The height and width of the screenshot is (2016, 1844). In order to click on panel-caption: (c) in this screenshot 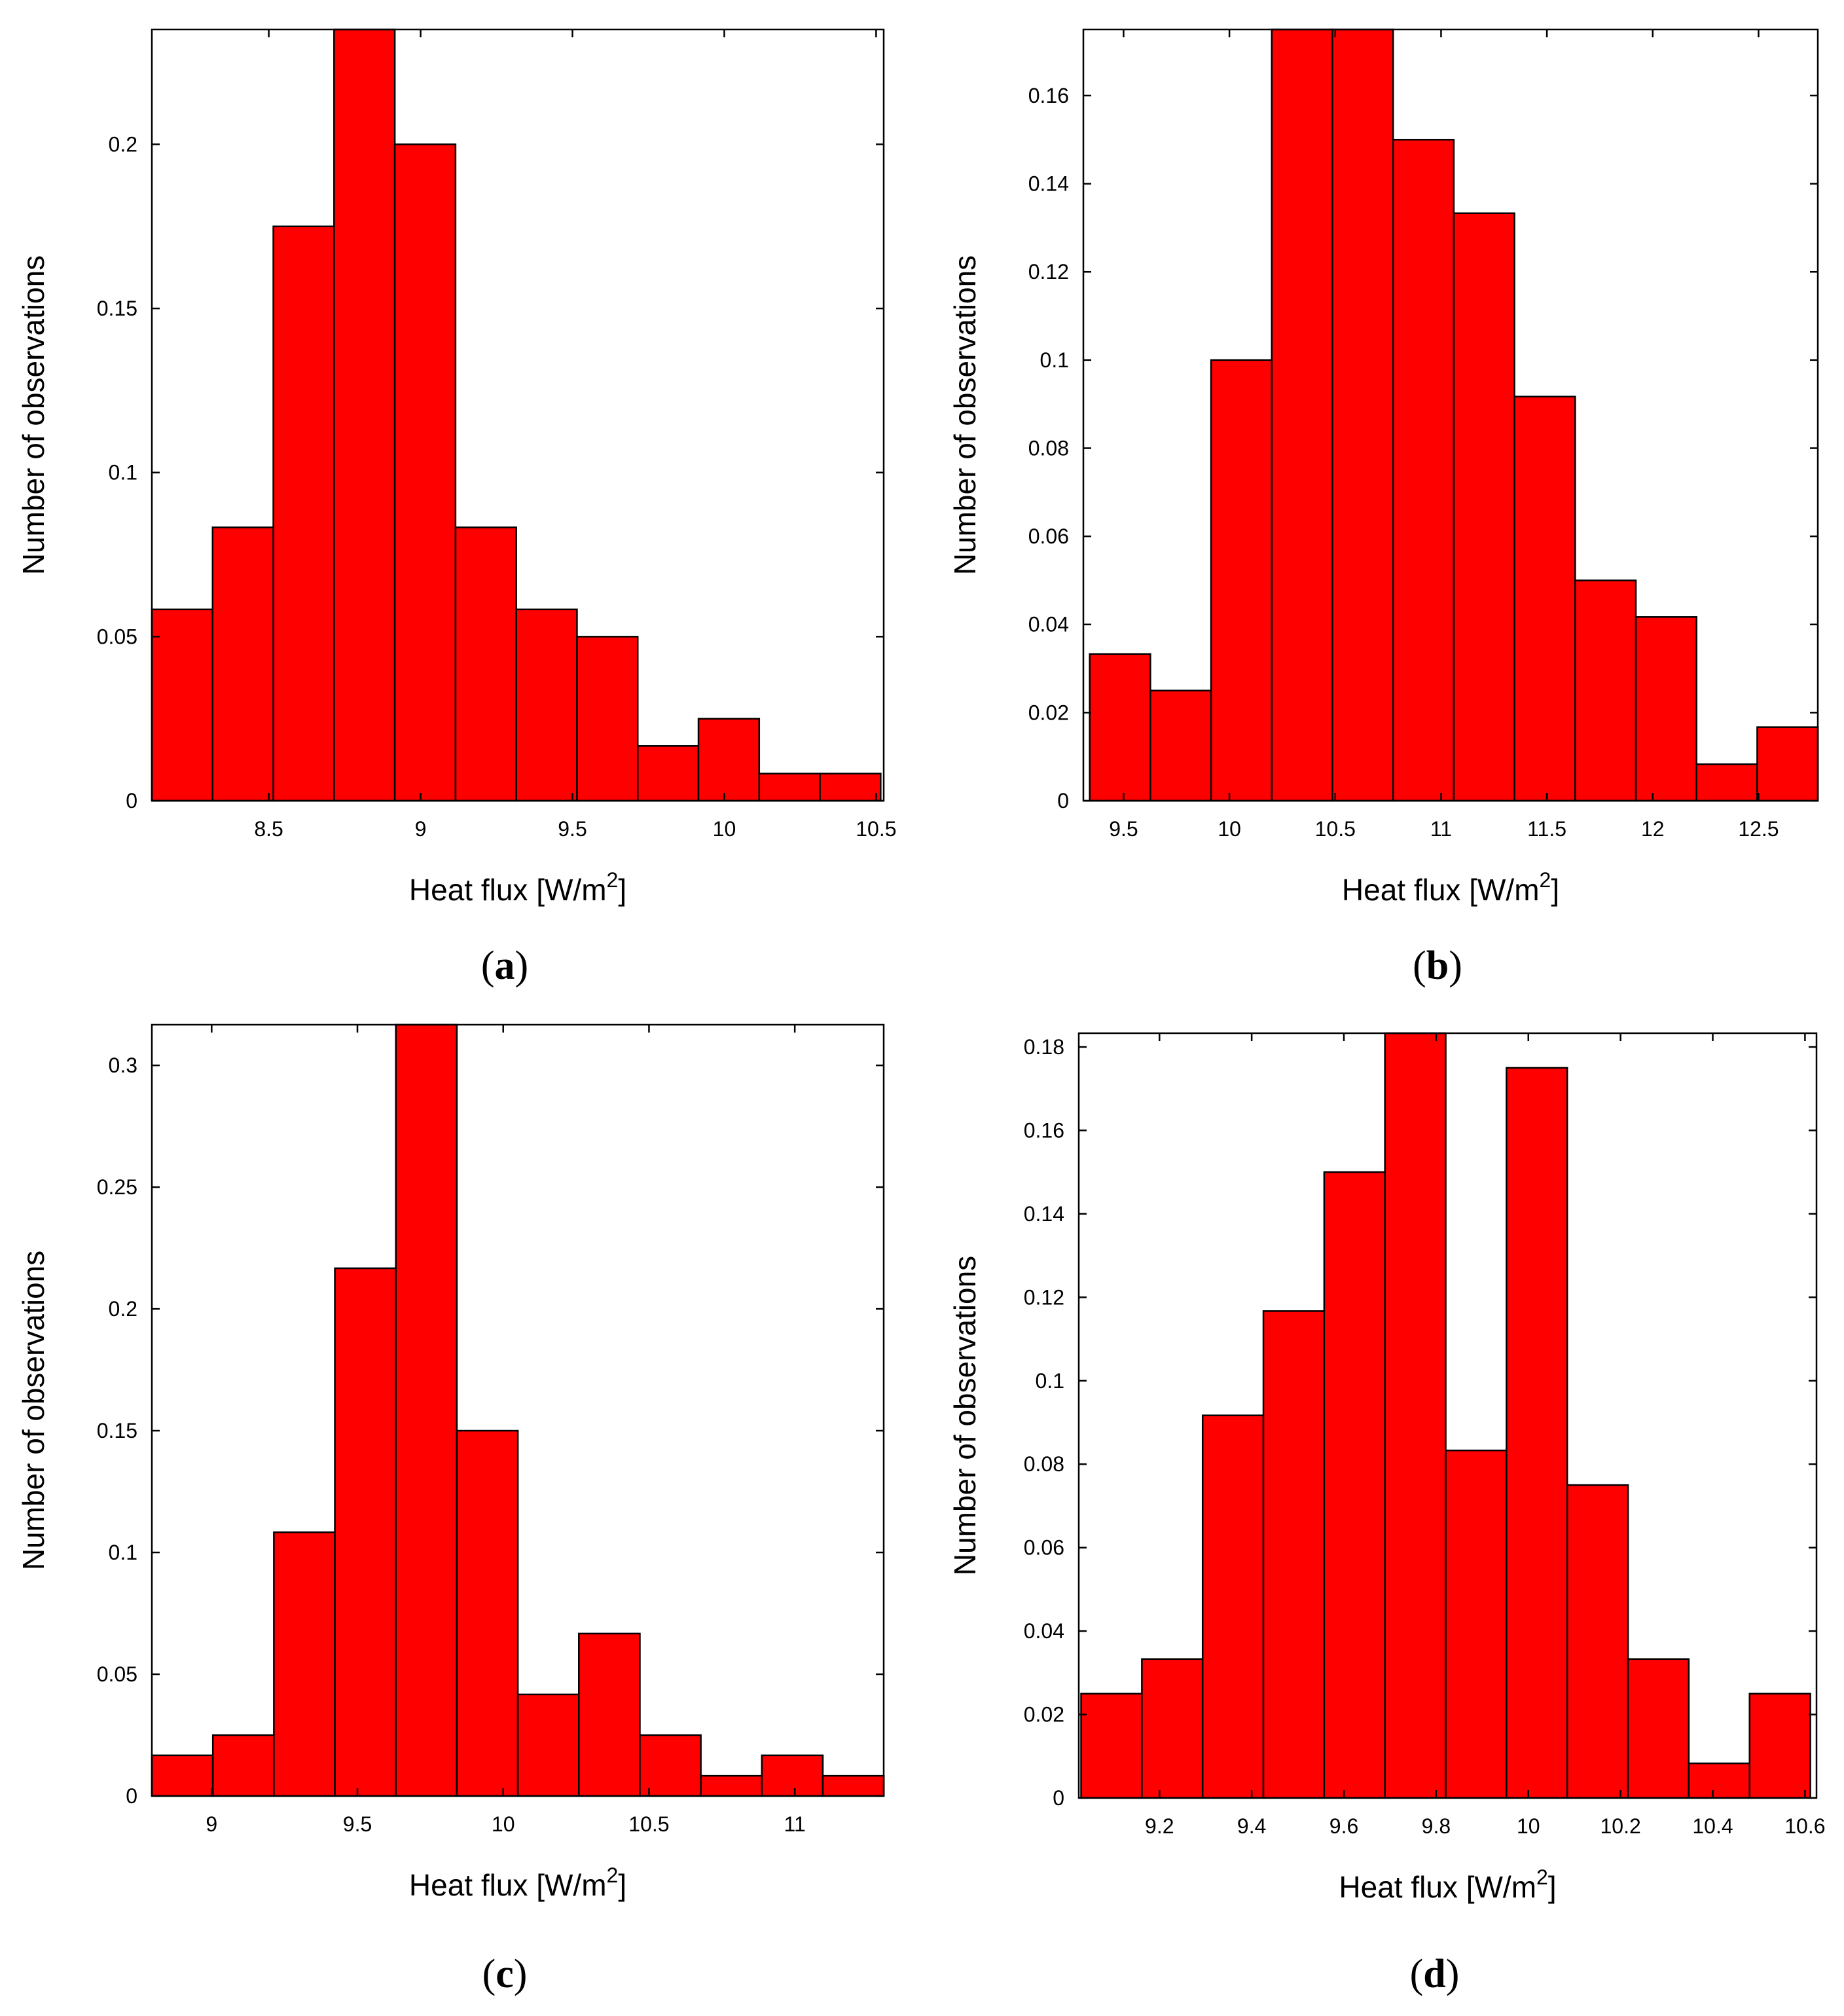, I will do `click(505, 1974)`.